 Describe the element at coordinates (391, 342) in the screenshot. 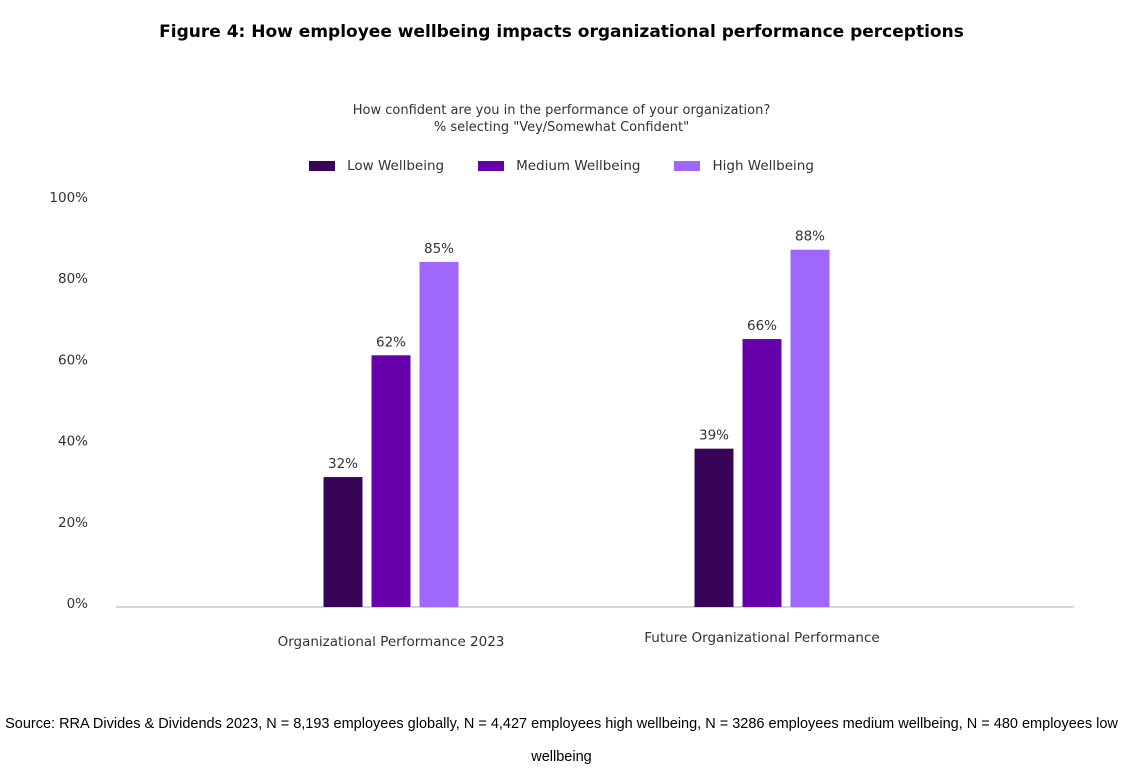

I see `data-label: 62%` at that location.